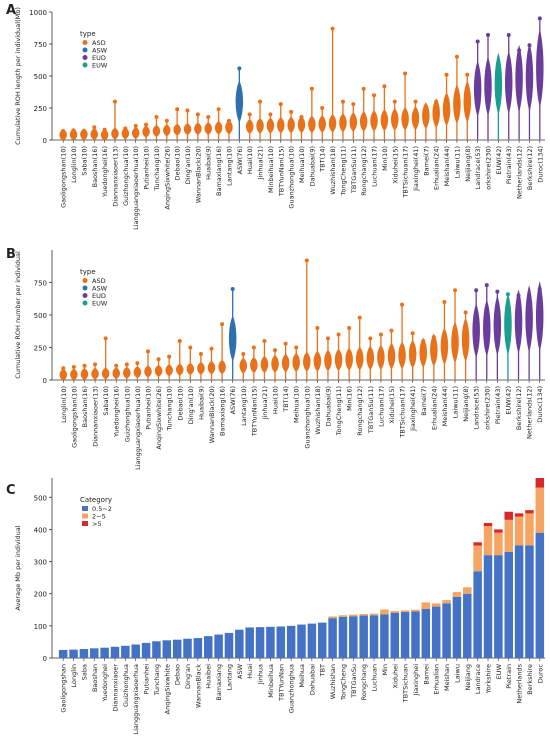  I want to click on x-tick-label: Meihua(10), so click(302, 164).